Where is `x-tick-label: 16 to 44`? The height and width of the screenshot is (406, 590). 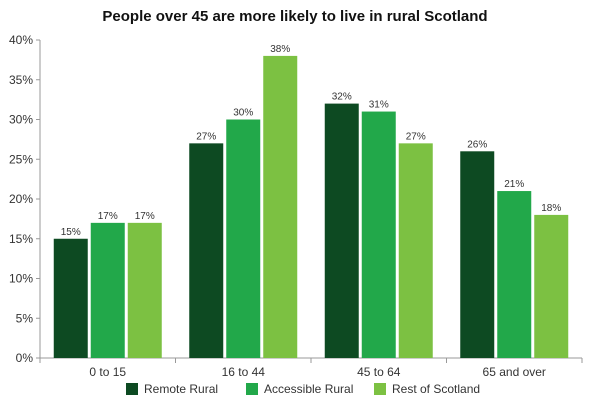
x-tick-label: 16 to 44 is located at coordinates (244, 372).